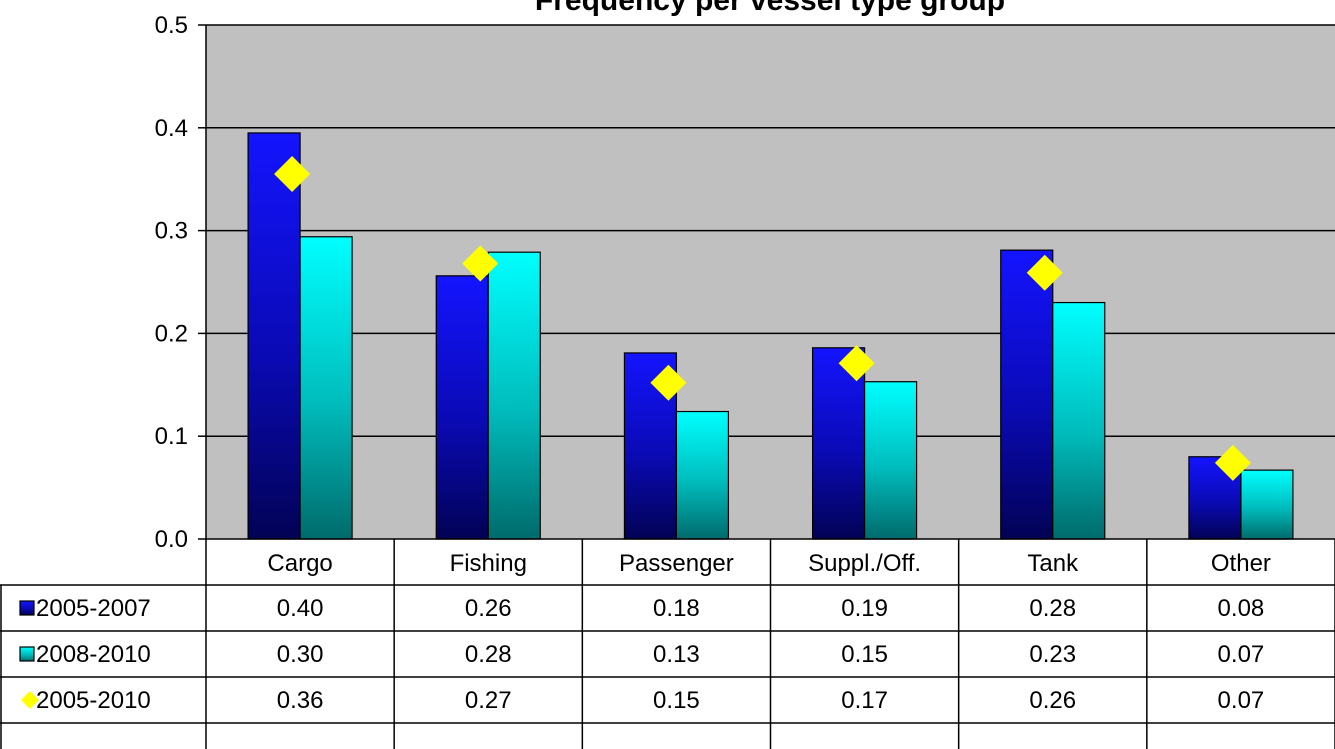 The height and width of the screenshot is (749, 1335). Describe the element at coordinates (1079, 420) in the screenshot. I see `bar-2008-2010-Tank` at that location.